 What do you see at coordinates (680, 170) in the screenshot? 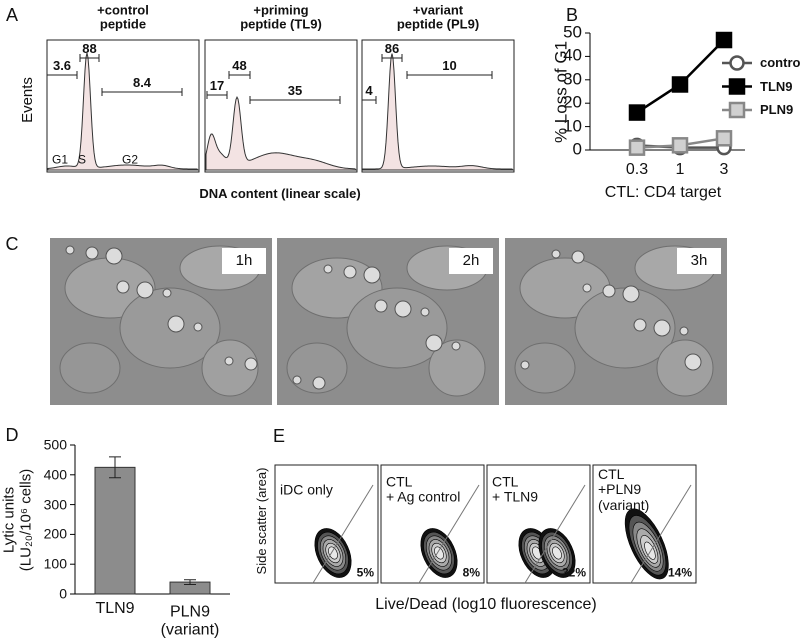
I see `x-tick-label: 1` at bounding box center [680, 170].